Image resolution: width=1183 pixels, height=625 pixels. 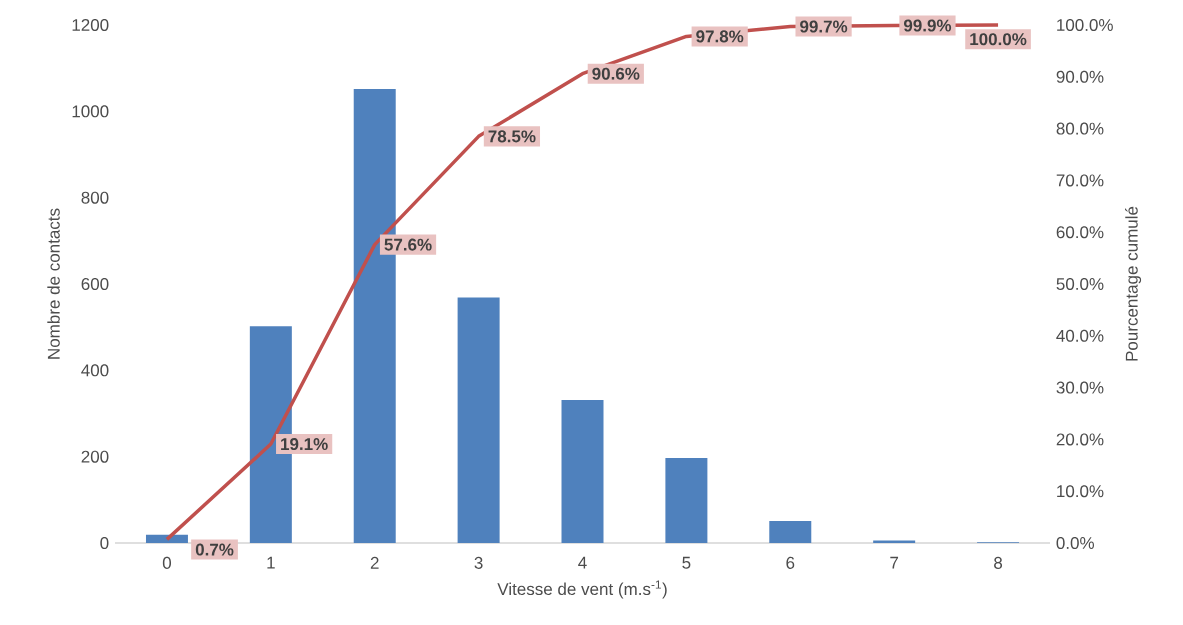 What do you see at coordinates (271, 562) in the screenshot?
I see `x-tick-label: 1` at bounding box center [271, 562].